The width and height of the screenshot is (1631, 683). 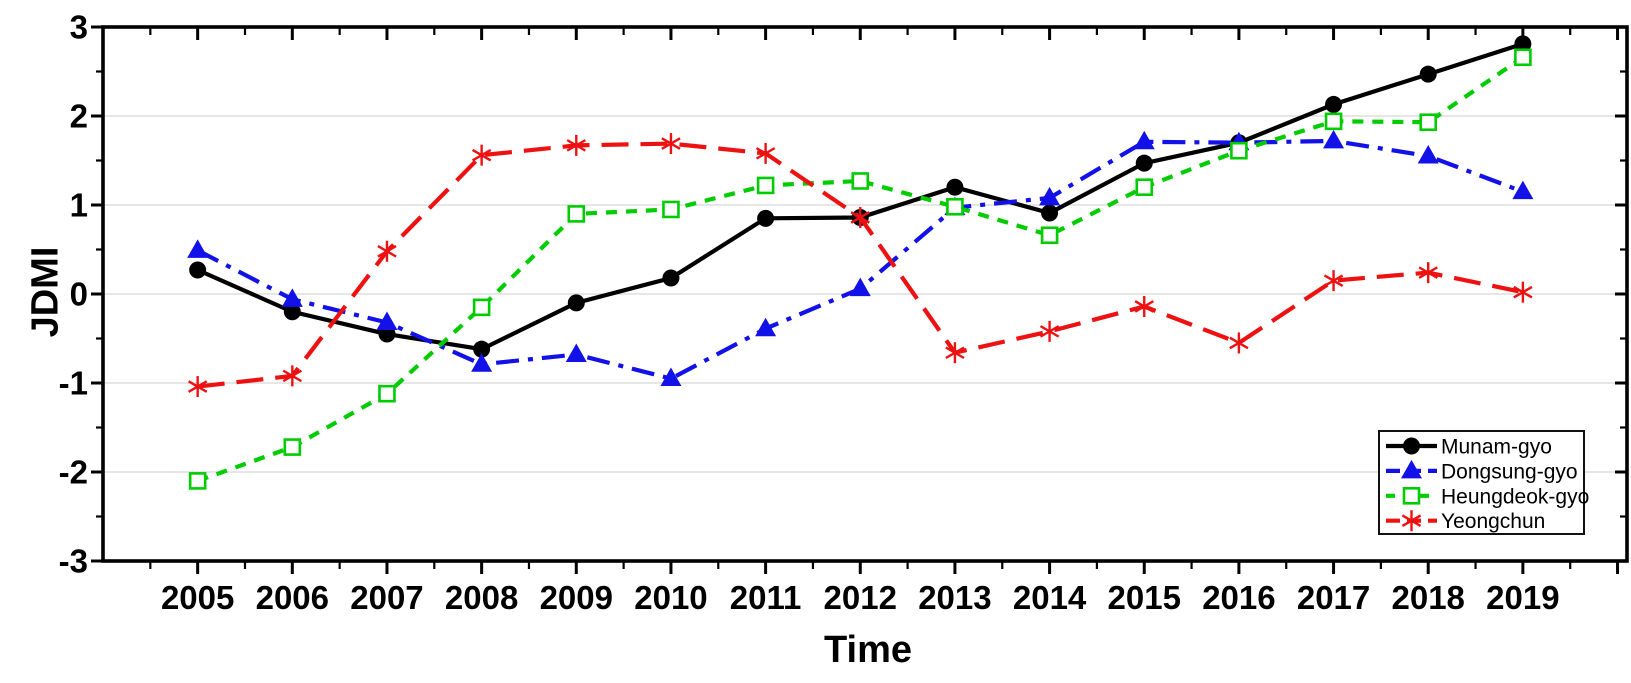 What do you see at coordinates (1238, 597) in the screenshot?
I see `x-tick-label: 2016` at bounding box center [1238, 597].